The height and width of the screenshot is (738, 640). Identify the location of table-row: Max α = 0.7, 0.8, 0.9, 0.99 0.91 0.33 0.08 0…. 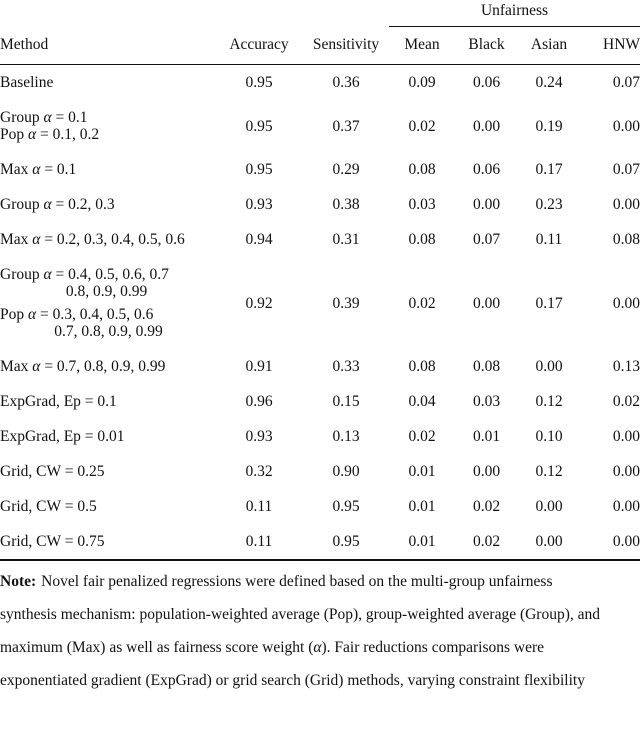
(320, 366).